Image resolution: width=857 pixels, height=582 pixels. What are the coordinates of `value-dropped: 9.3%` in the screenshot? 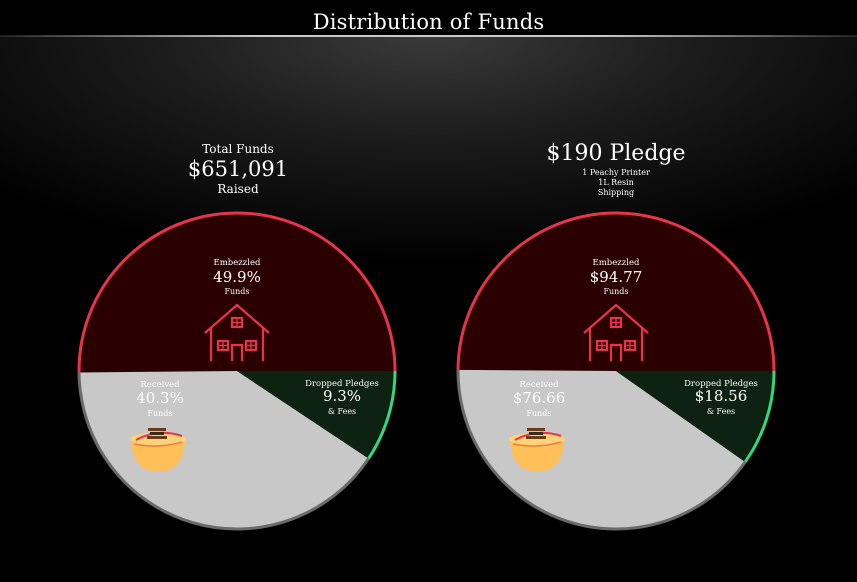 It's located at (342, 396).